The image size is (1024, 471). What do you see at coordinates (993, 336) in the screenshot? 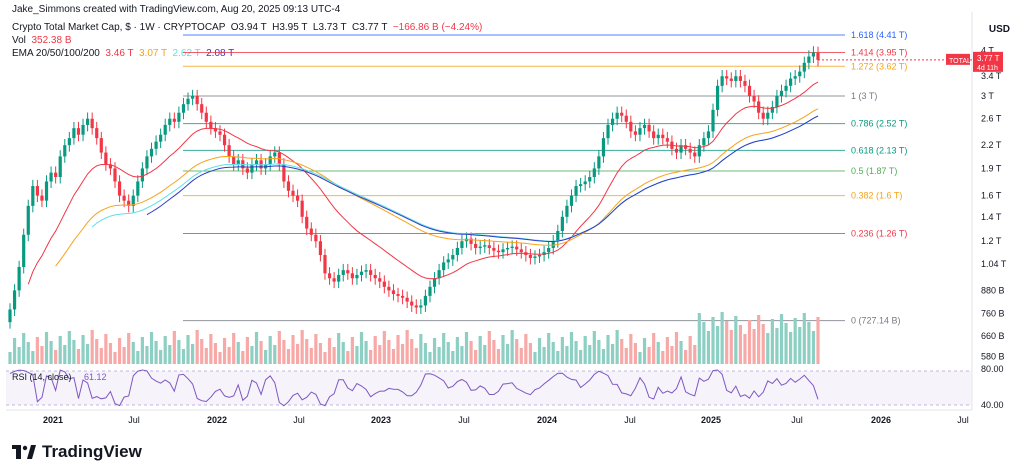
I see `y-tick-label: 660 B` at bounding box center [993, 336].